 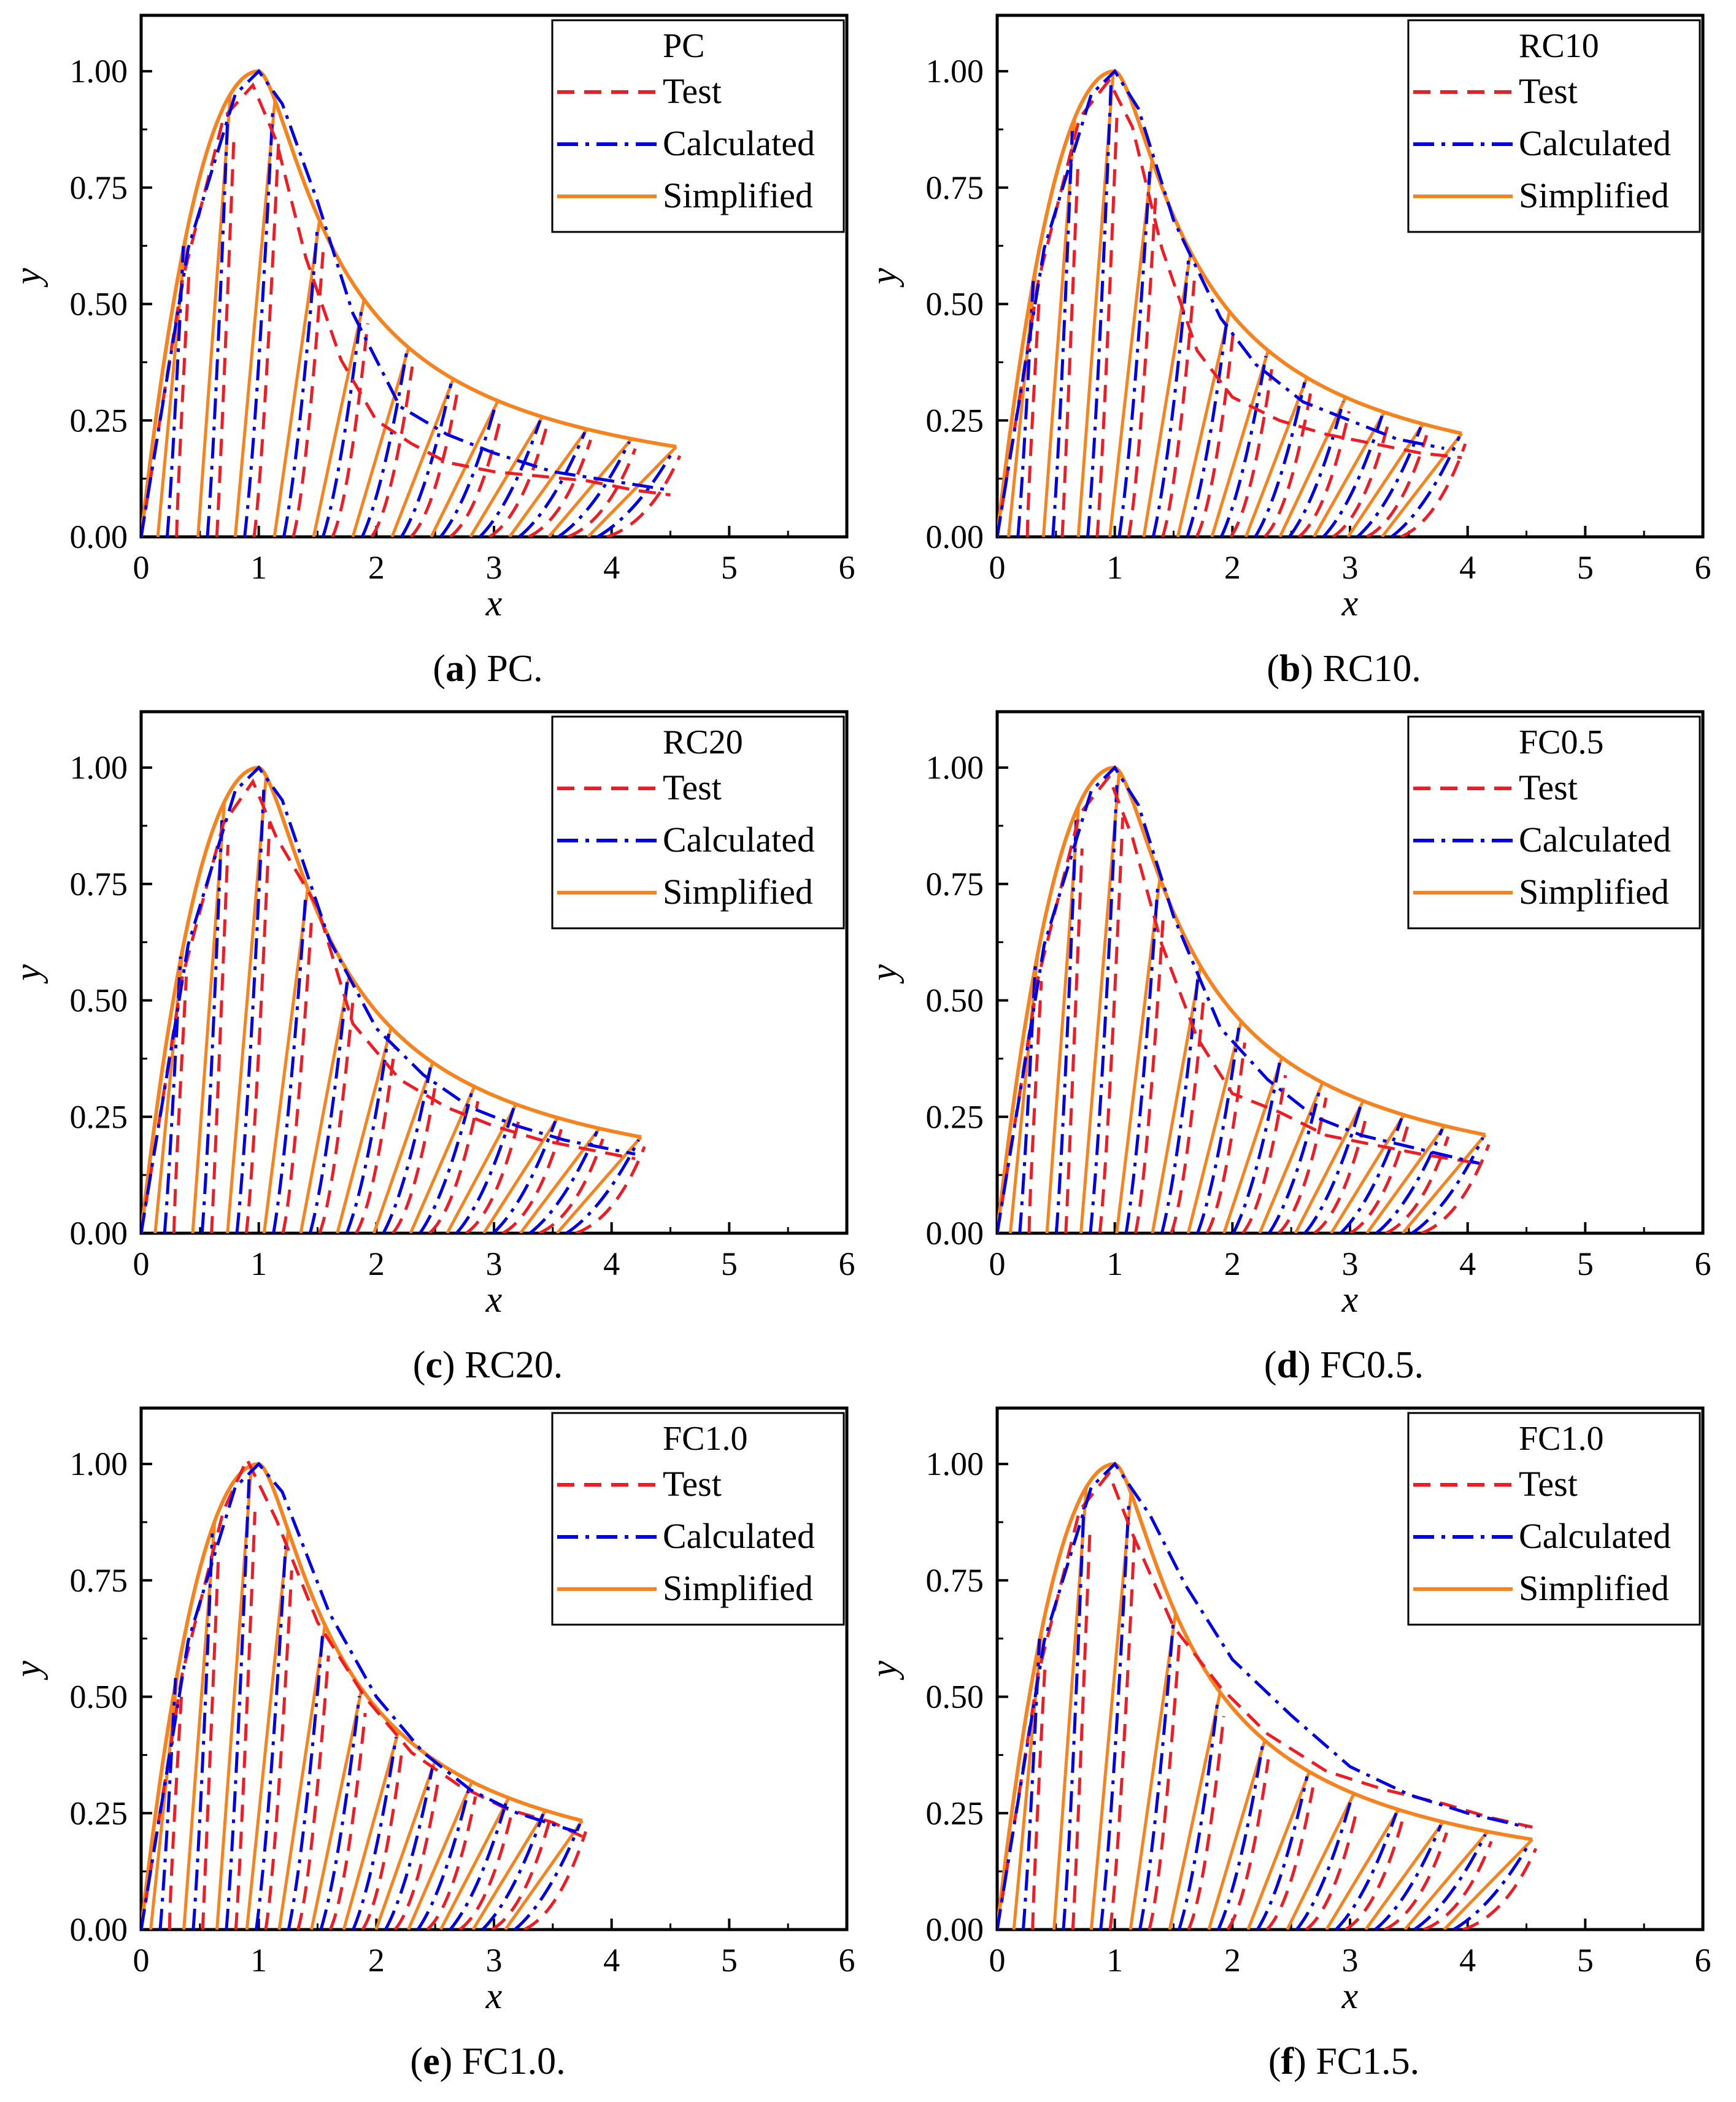 What do you see at coordinates (1561, 1439) in the screenshot?
I see `legend-title: FC1.0` at bounding box center [1561, 1439].